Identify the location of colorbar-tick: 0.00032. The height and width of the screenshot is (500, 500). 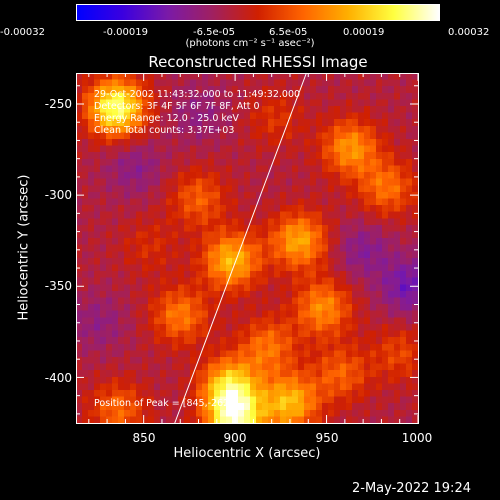
(469, 32).